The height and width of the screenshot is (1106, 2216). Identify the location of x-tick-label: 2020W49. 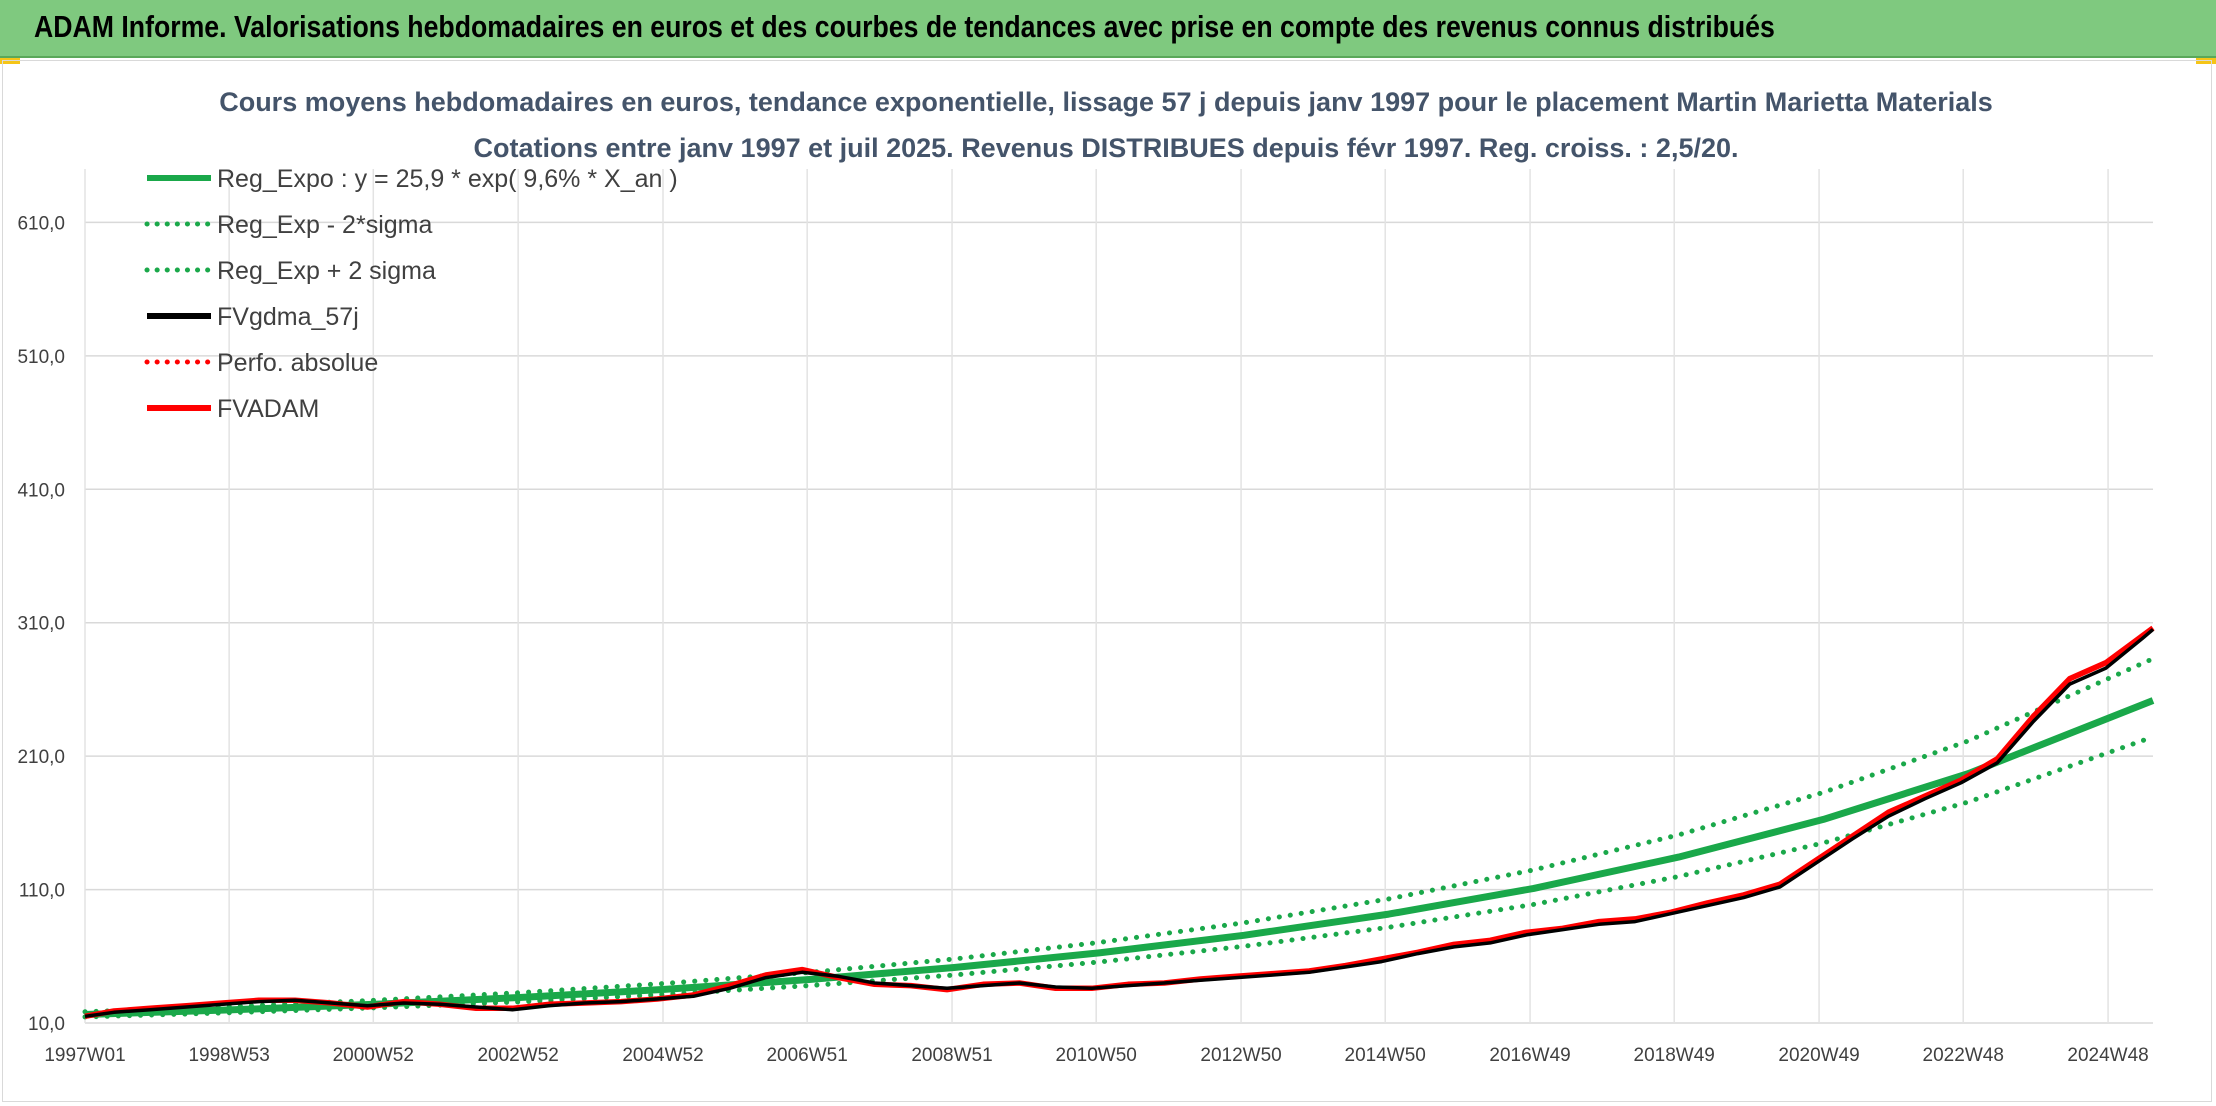
(1818, 1055).